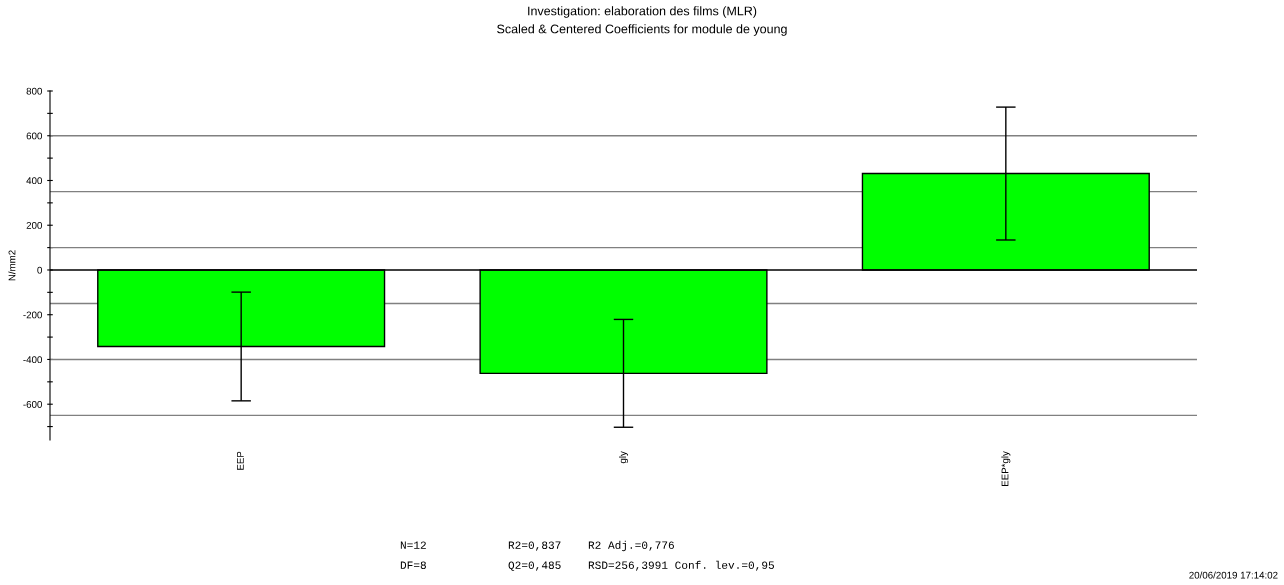 Image resolution: width=1284 pixels, height=585 pixels. Describe the element at coordinates (642, 12) in the screenshot. I see `chart-title: Investigation: elaboration des films (MLR)` at that location.